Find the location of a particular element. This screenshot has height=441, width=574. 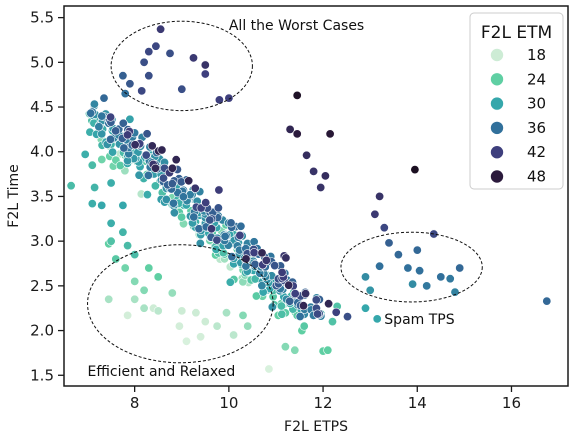

legend-label: 18 is located at coordinates (536, 55).